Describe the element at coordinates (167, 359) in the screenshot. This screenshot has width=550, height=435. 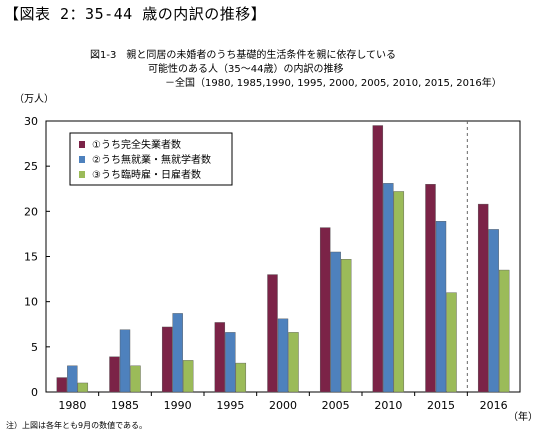
I see `bar-series-1-1990` at that location.